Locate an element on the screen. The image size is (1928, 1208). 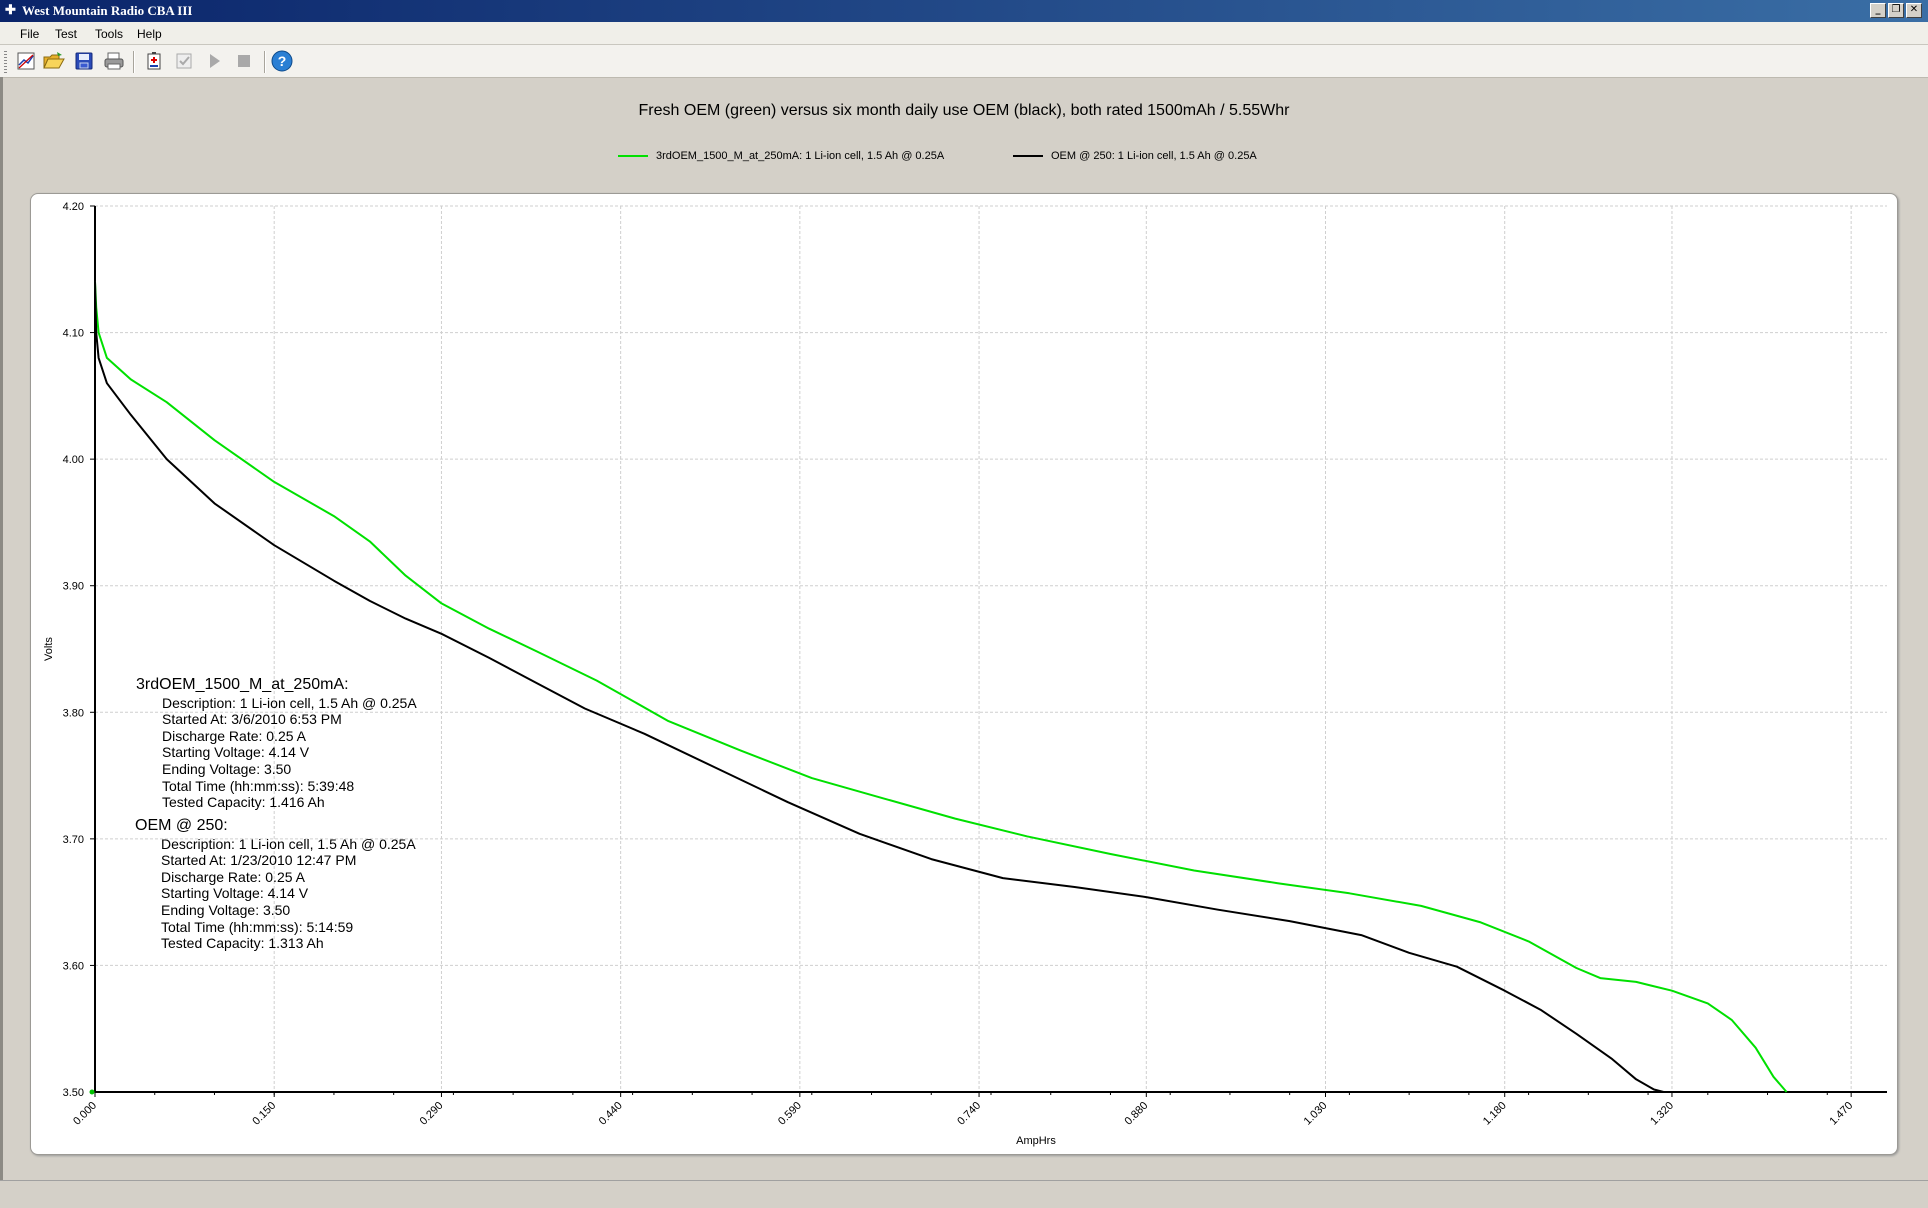
menu-test: Test is located at coordinates (66, 34).